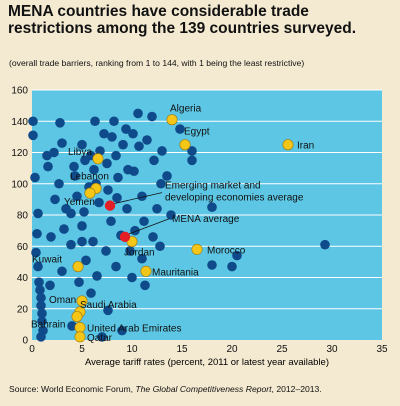  Describe the element at coordinates (232, 349) in the screenshot. I see `x-tick-label: 20` at that location.